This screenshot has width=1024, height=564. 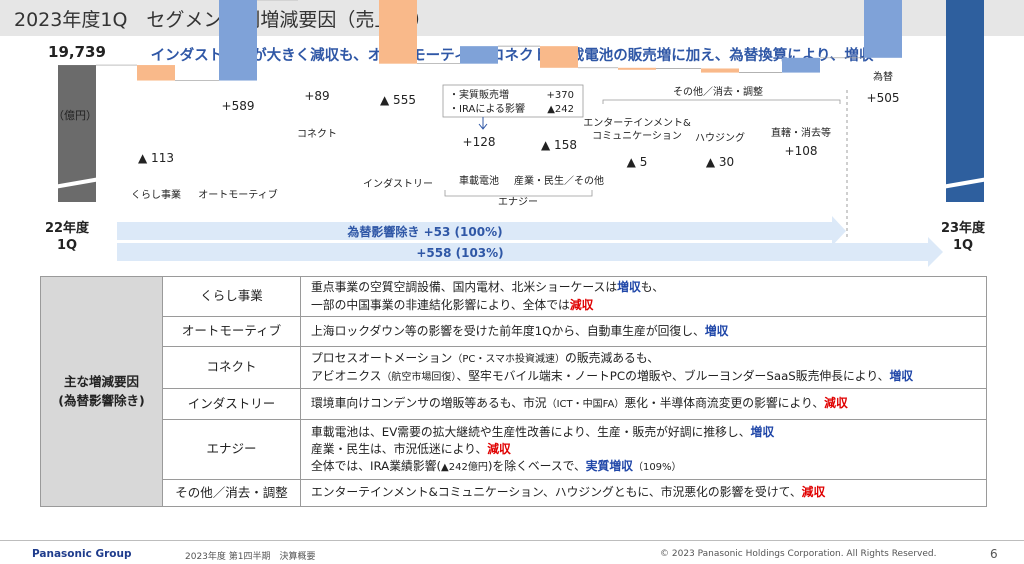 What do you see at coordinates (376, 465) in the screenshot?
I see `text-span: 全体では、IRA業績影響(` at bounding box center [376, 465].